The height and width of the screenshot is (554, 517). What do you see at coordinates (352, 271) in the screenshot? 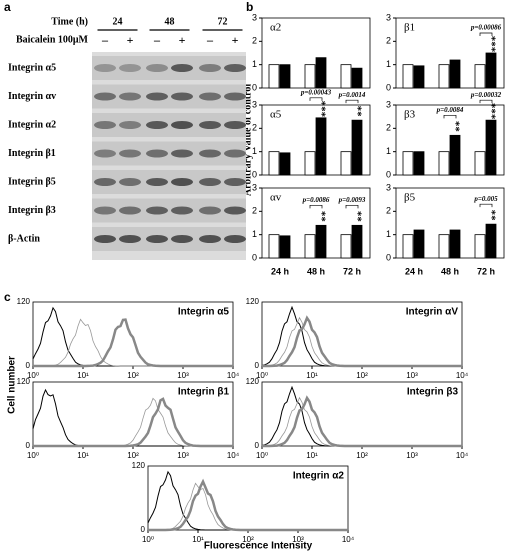
I see `x-tick-label: 72 h` at bounding box center [352, 271].